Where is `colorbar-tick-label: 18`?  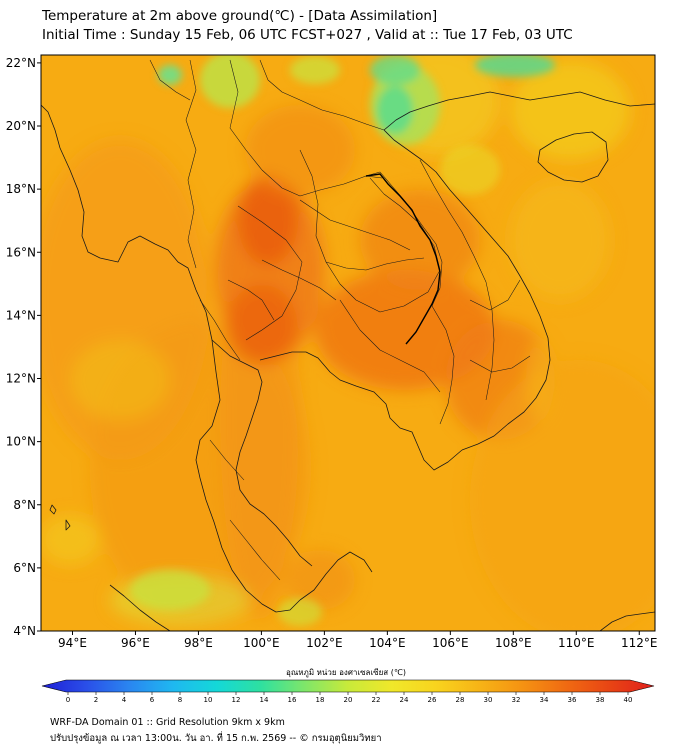
colorbar-tick-label: 18 is located at coordinates (320, 700).